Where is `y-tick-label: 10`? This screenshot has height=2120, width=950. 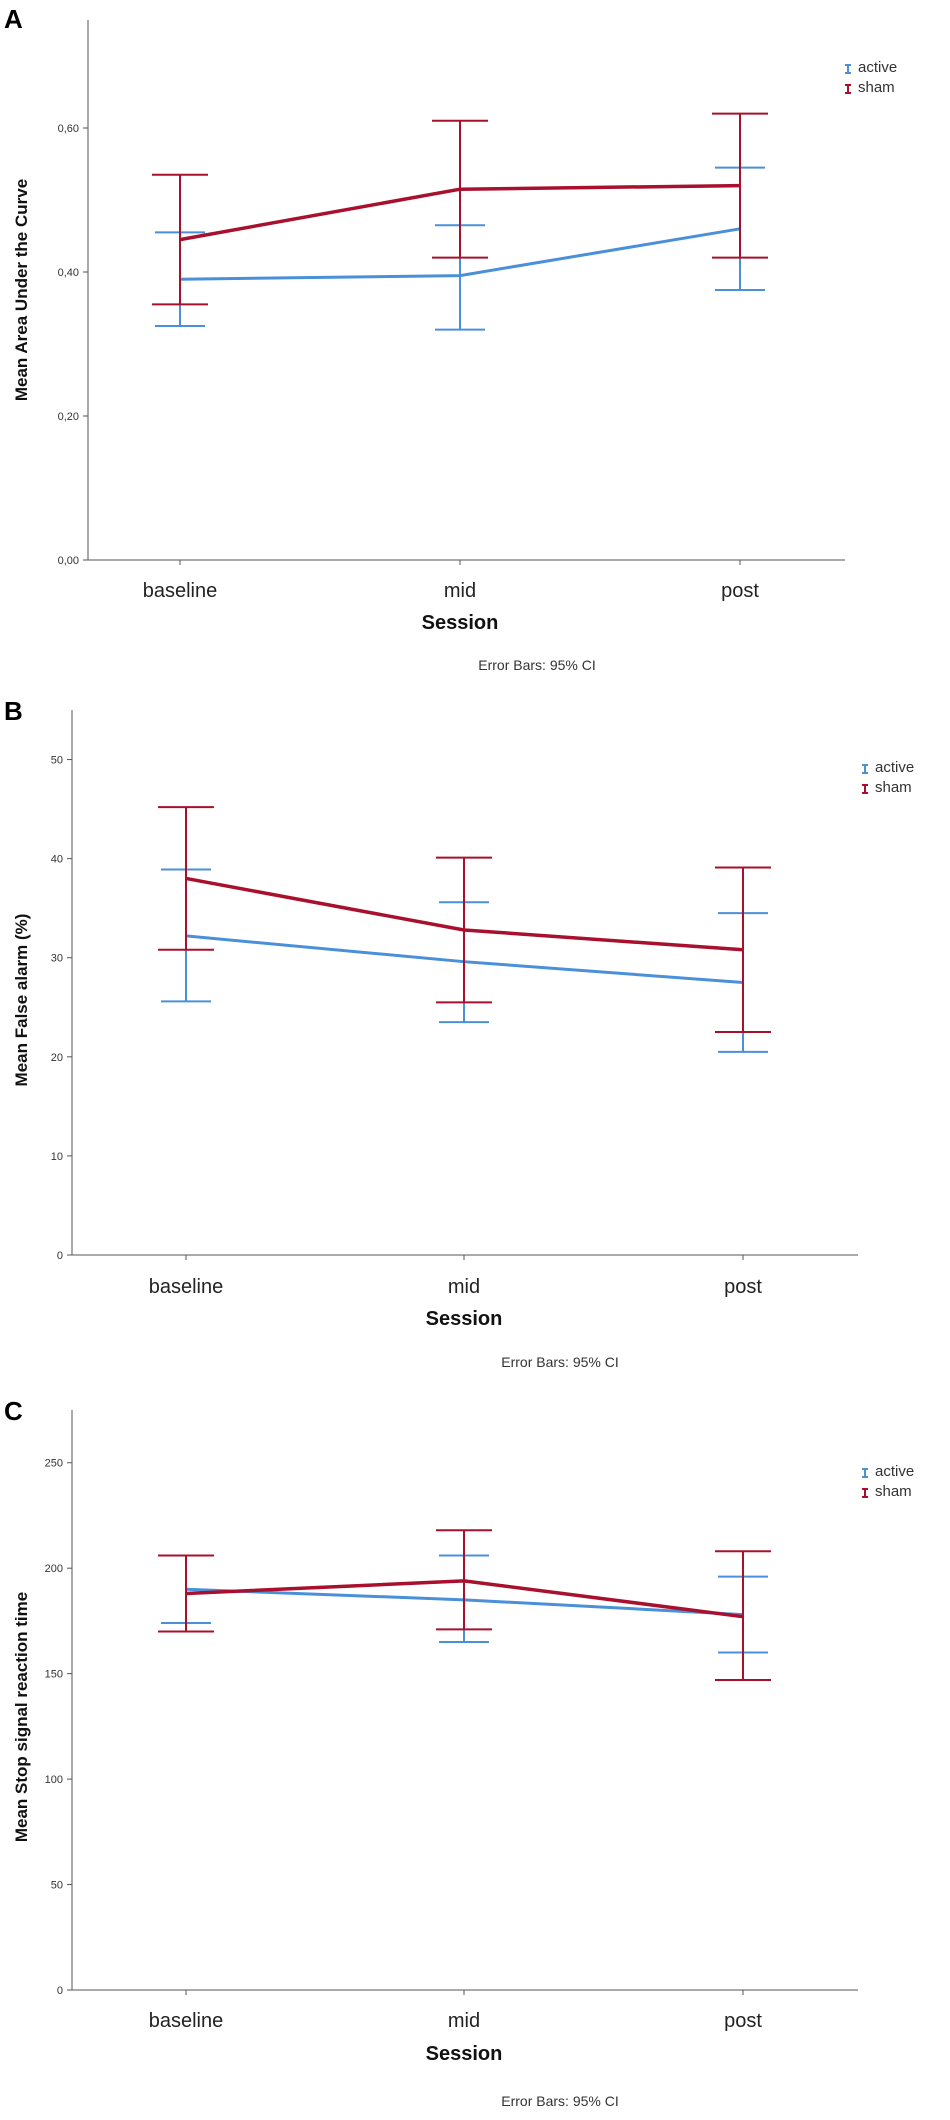
y-tick-label: 10 is located at coordinates (57, 1157).